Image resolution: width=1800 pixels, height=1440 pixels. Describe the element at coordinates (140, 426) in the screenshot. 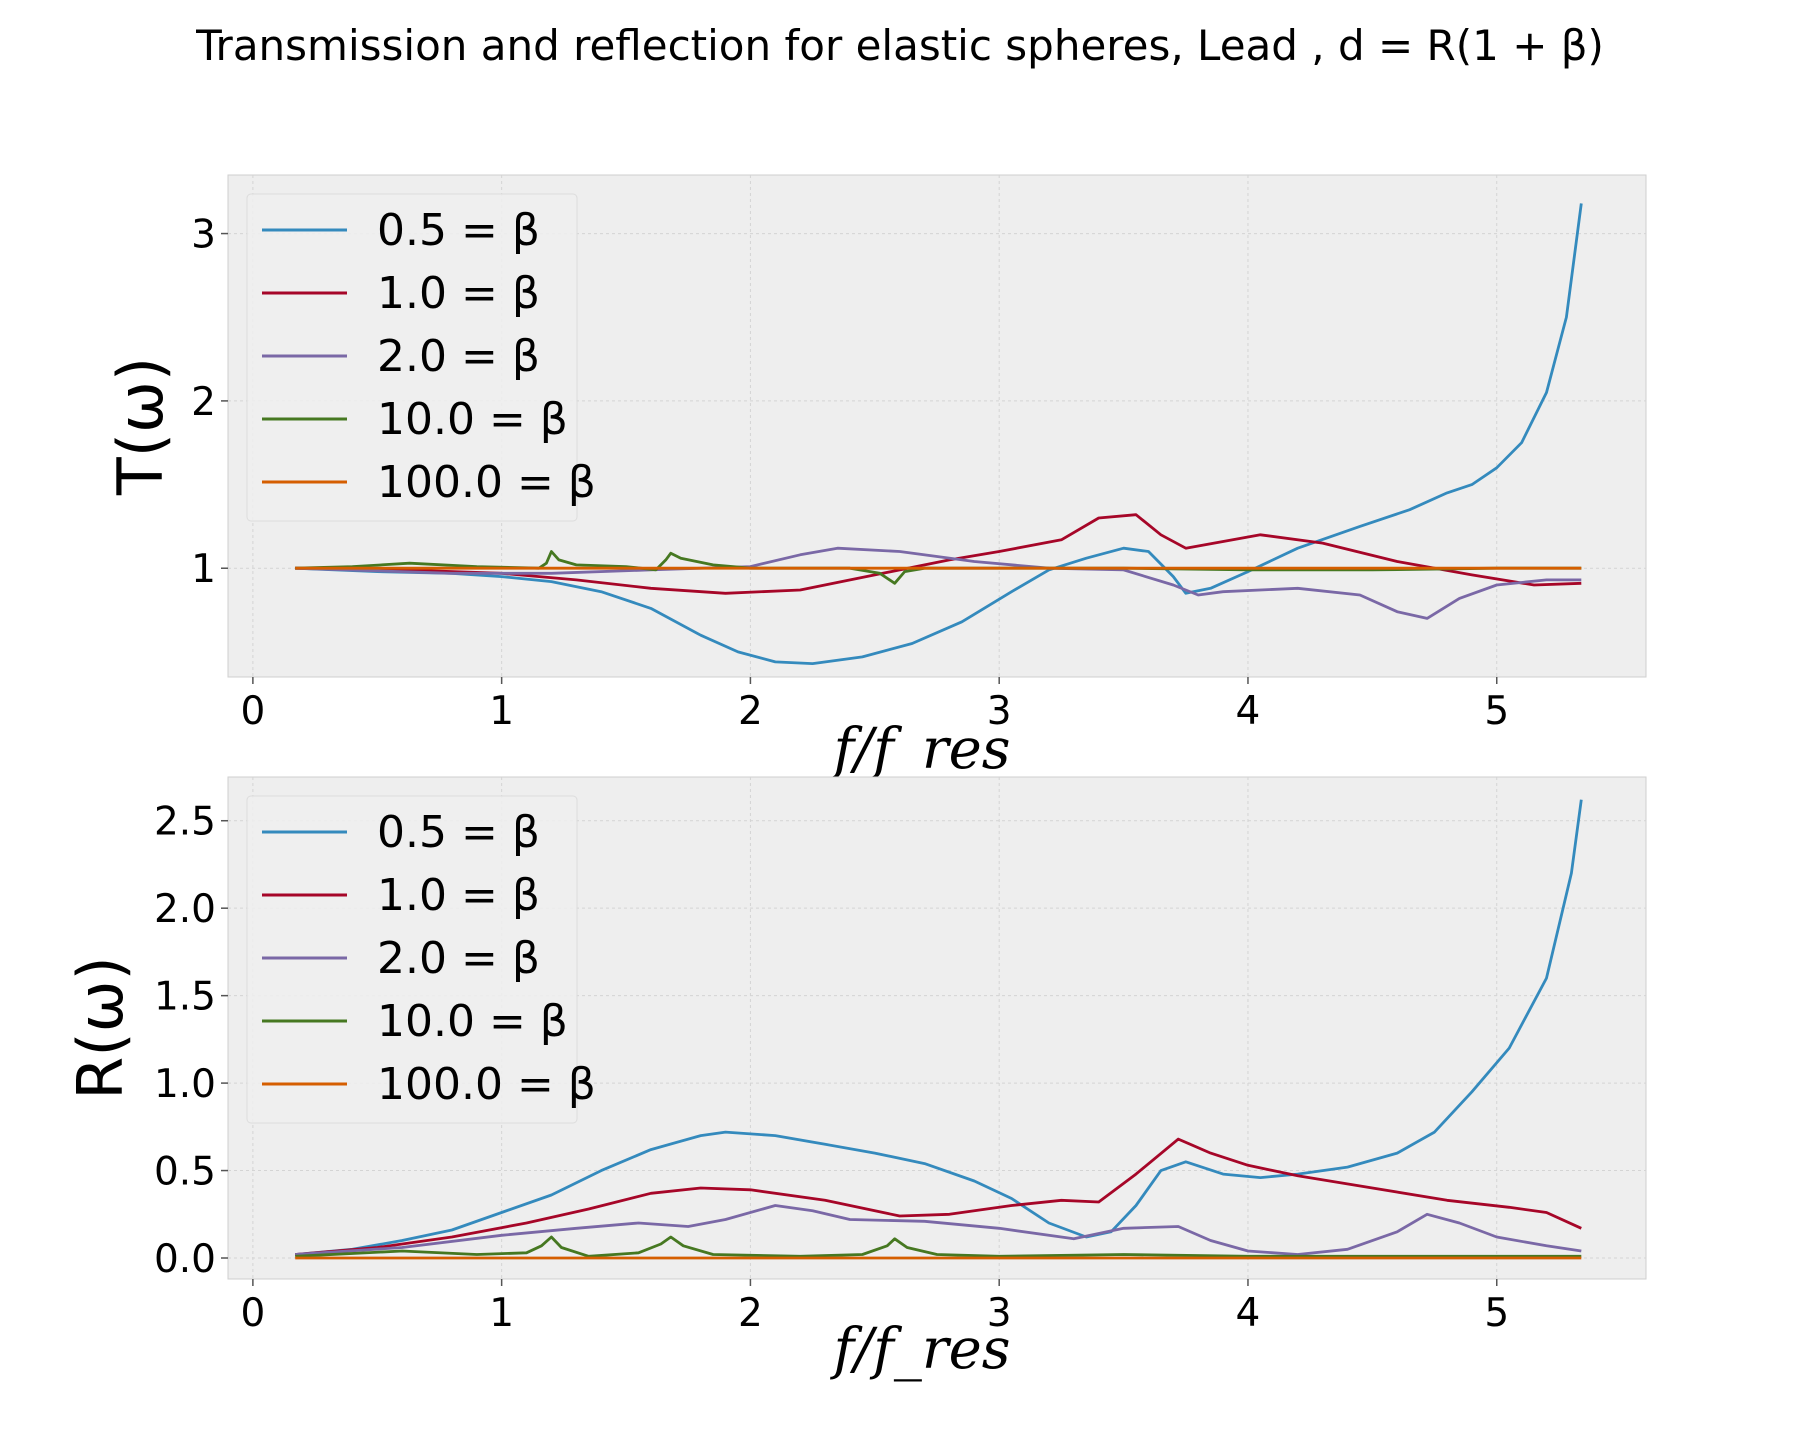

I see `y-axis-label: T(ω)` at that location.